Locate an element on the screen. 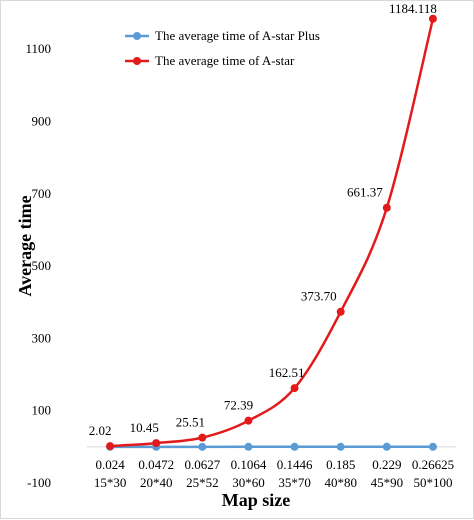 The height and width of the screenshot is (520, 474). y-tick-label: 300 is located at coordinates (42, 337).